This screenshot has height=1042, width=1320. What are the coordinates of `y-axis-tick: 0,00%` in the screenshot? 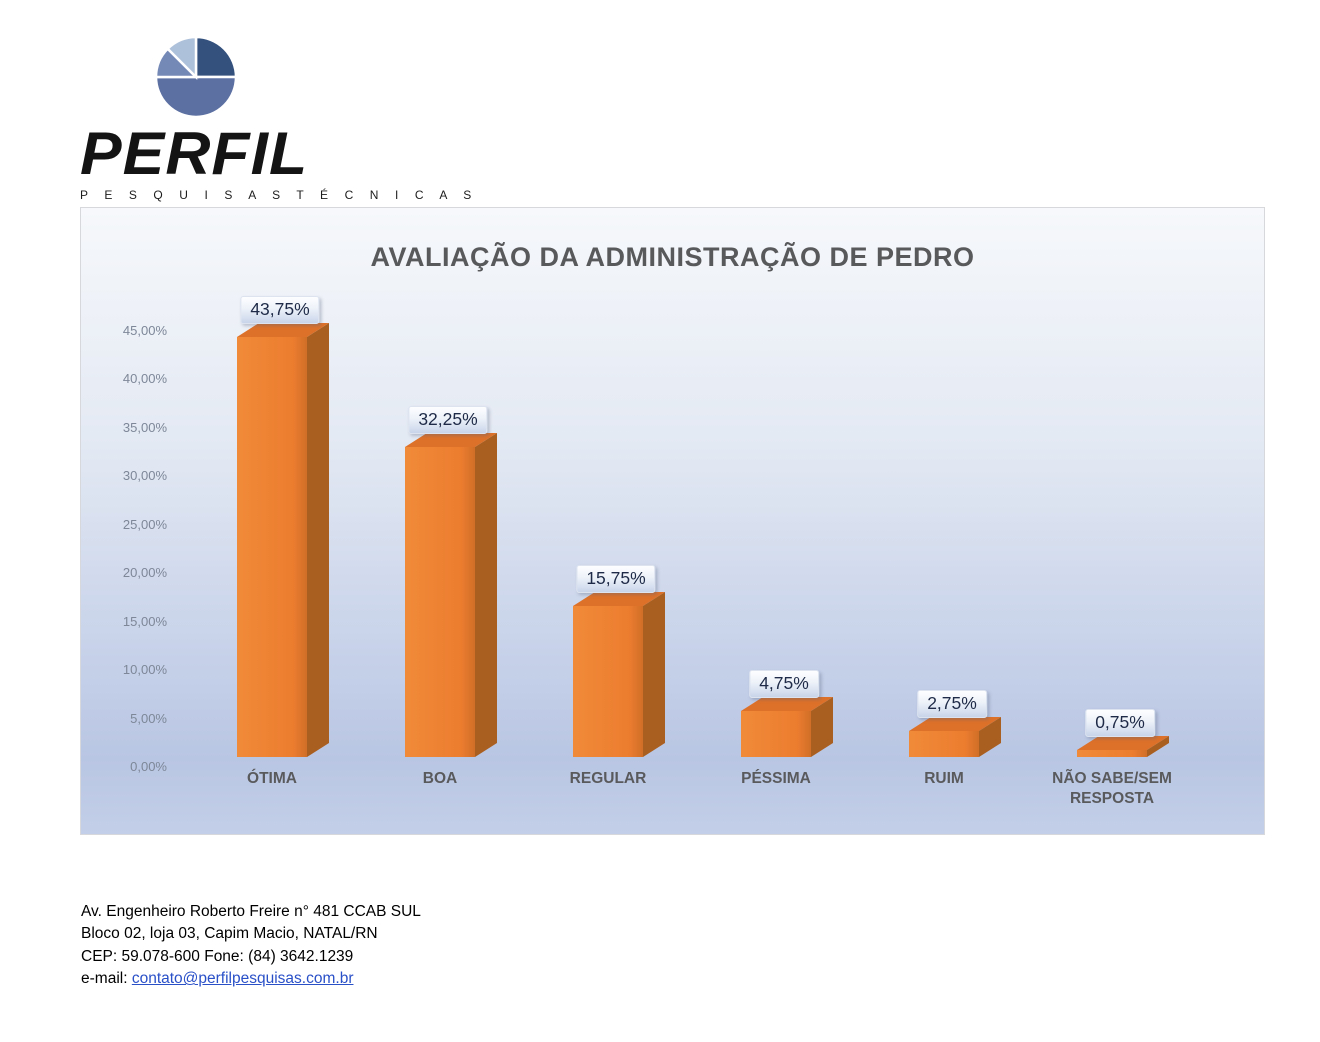 It's located at (148, 767).